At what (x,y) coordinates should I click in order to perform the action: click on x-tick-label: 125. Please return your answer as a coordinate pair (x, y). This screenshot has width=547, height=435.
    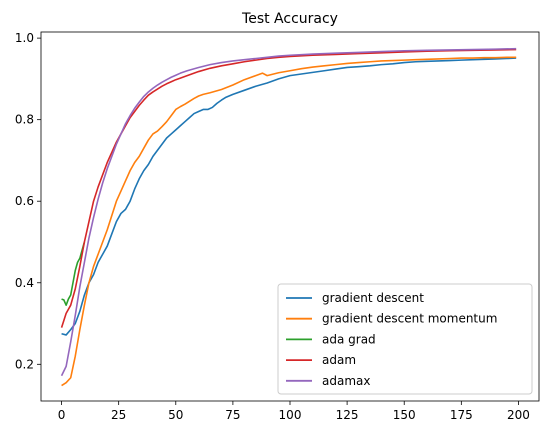
    Looking at the image, I should click on (347, 415).